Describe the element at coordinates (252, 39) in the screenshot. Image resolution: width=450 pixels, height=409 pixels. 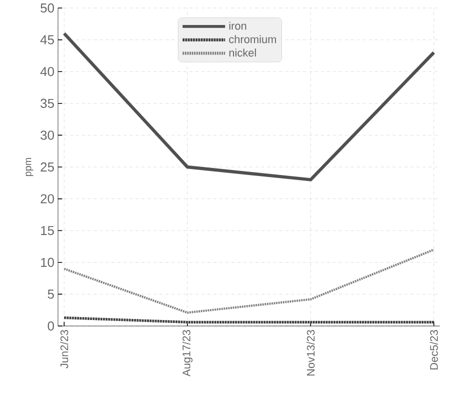
I see `legend-label: chromium` at that location.